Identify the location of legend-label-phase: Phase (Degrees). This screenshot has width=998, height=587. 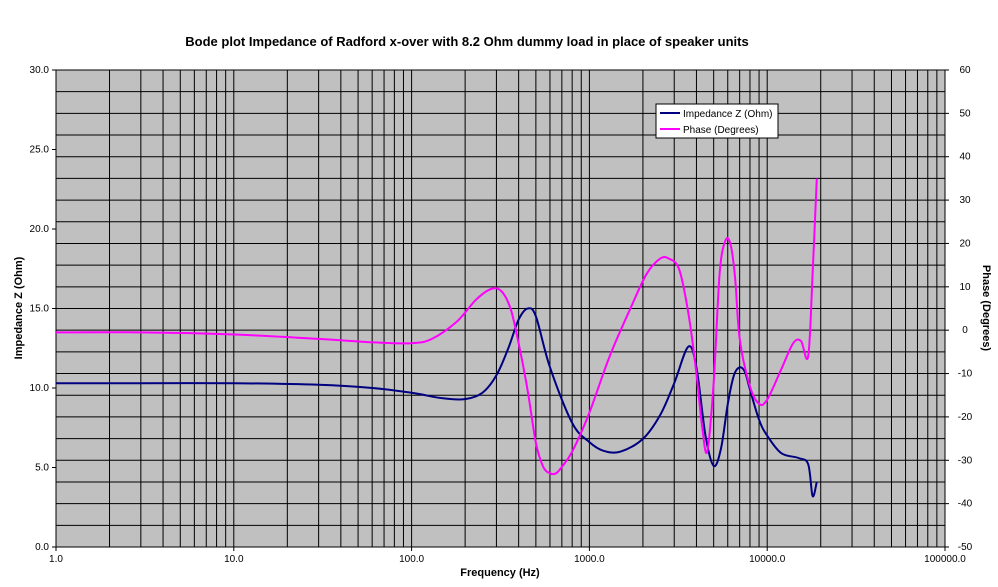
(721, 130).